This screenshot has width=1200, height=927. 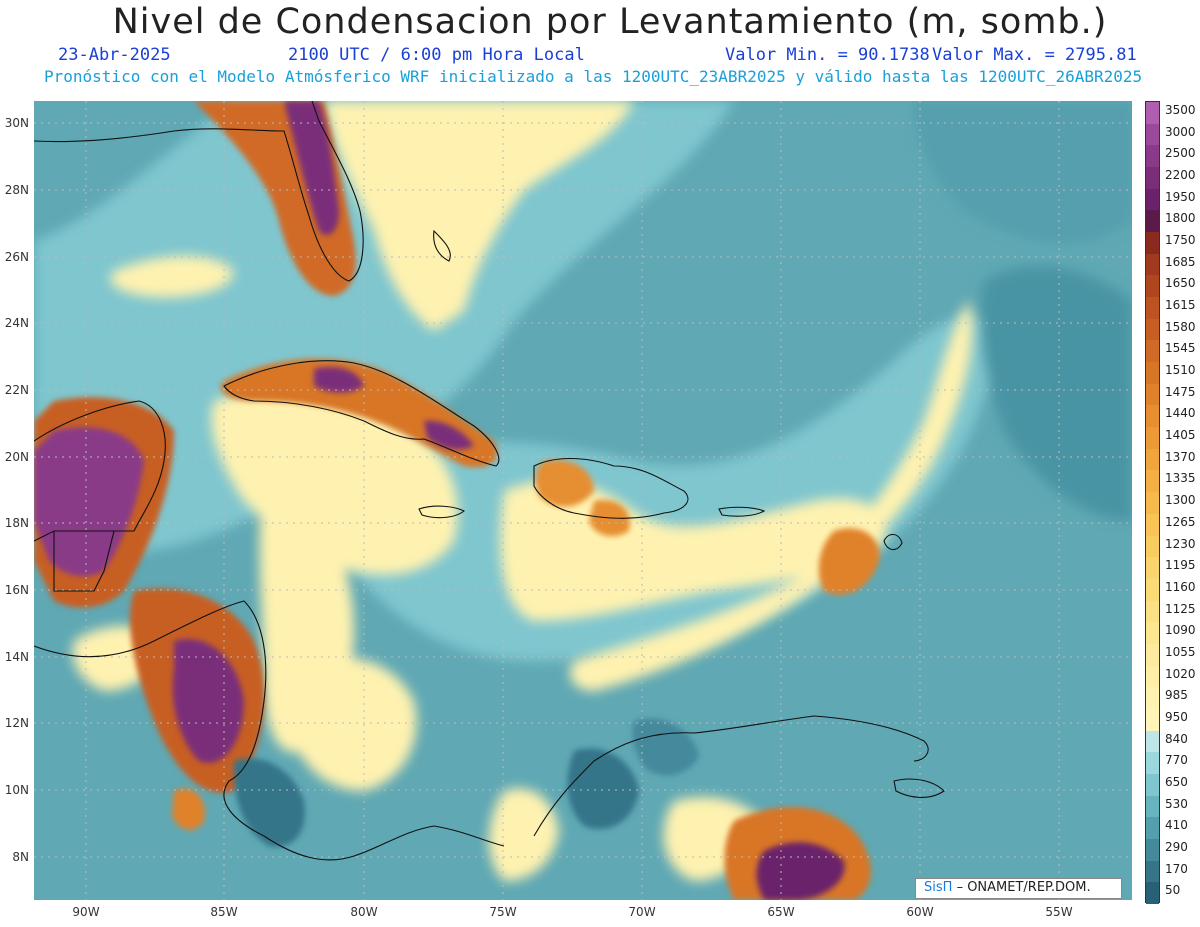 I want to click on color-scale-label: 1510, so click(x=1180, y=370).